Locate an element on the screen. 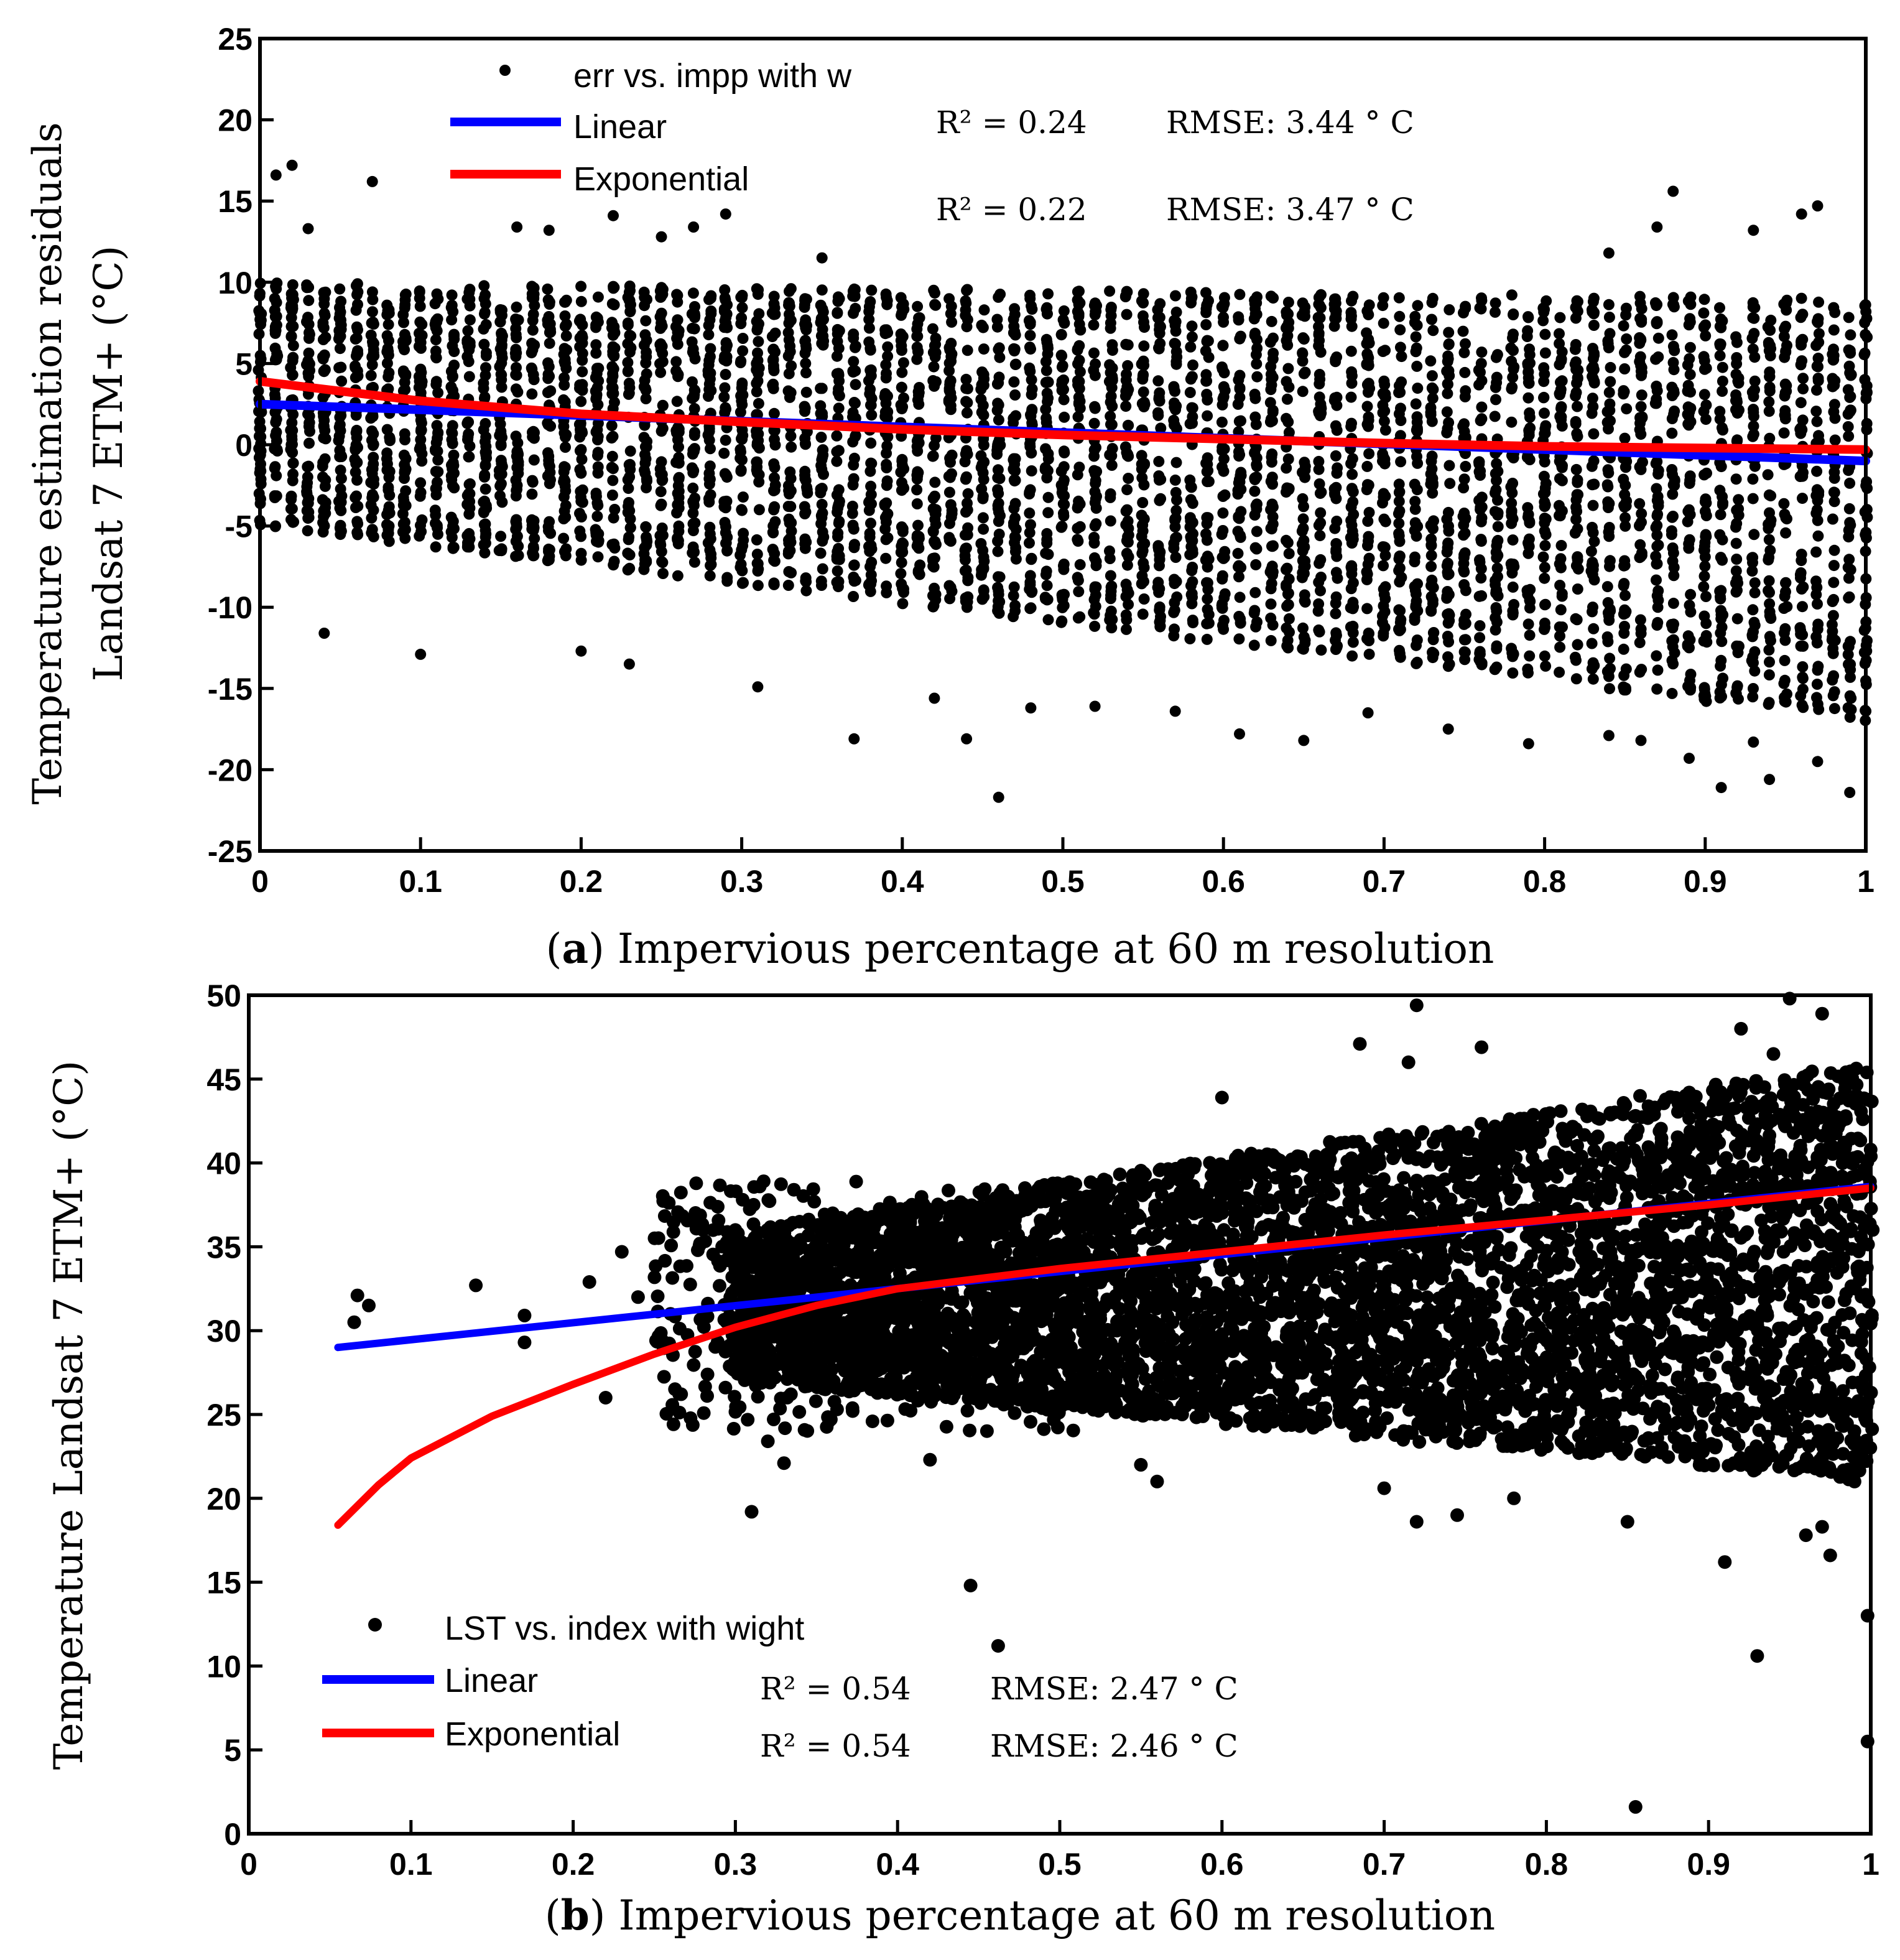 This screenshot has width=1900, height=1960. a-outlier-point is located at coordinates (549, 230).